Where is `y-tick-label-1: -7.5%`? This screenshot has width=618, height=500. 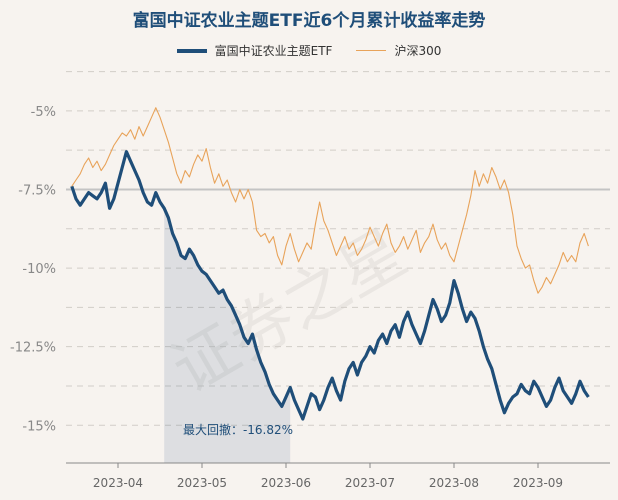 y-tick-label-1: -7.5% is located at coordinates (37, 190).